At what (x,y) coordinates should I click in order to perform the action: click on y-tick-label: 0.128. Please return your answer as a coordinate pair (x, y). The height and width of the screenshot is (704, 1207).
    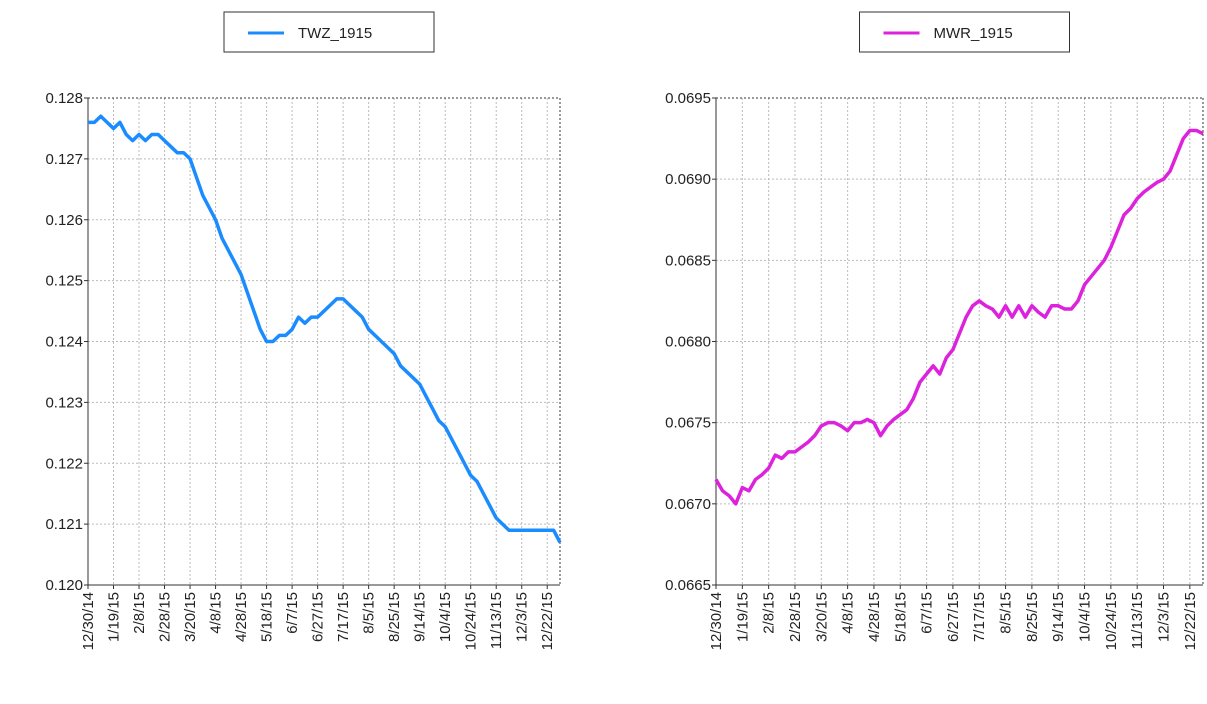
    Looking at the image, I should click on (64, 98).